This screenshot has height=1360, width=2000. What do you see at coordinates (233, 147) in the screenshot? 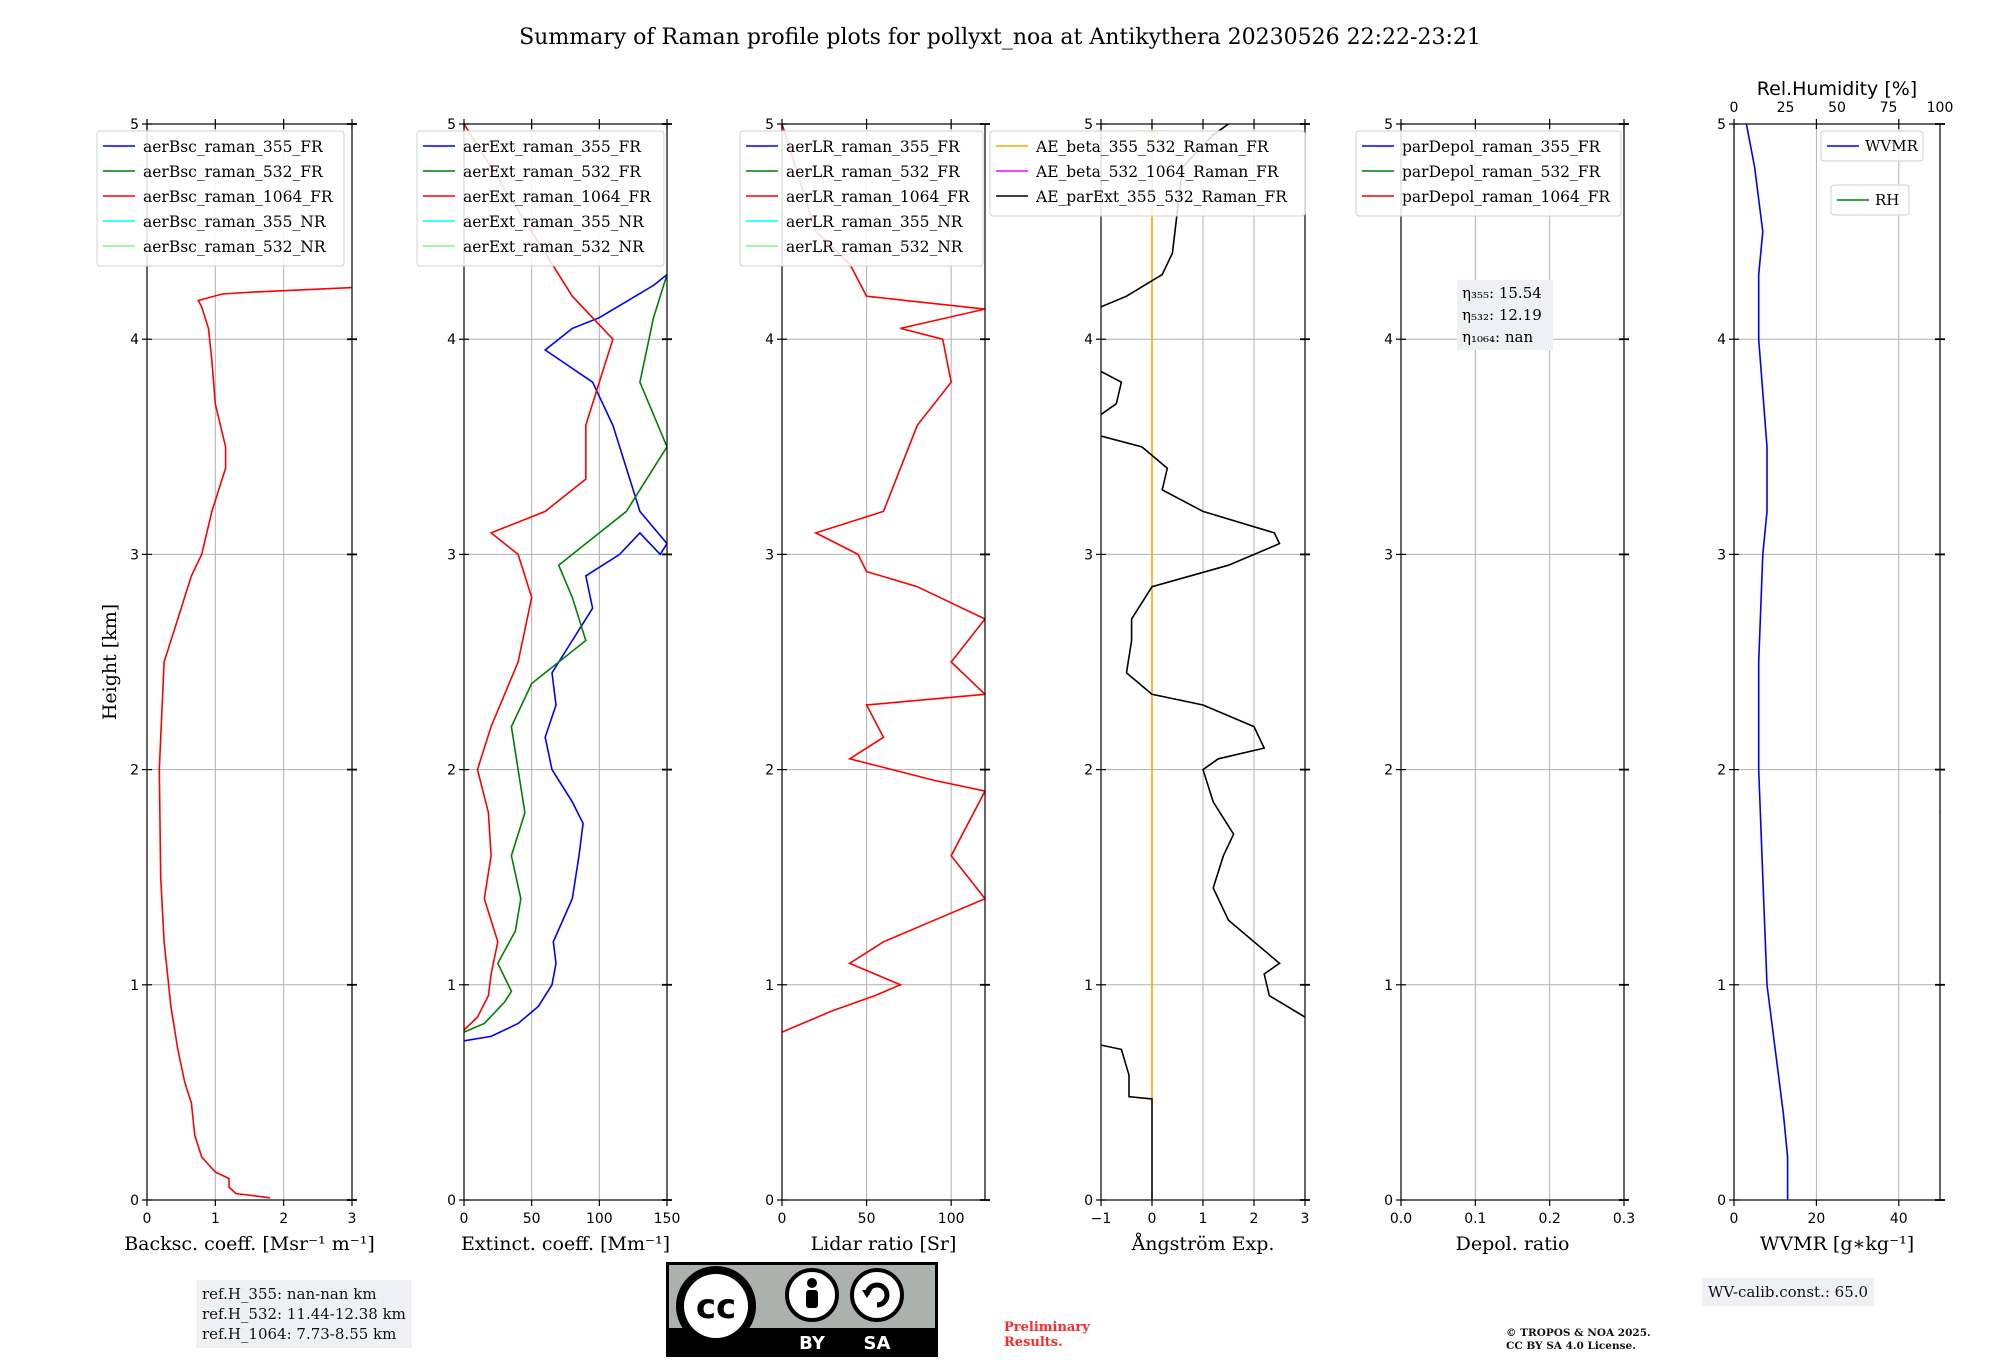
I see `legend-label: aerBsc_raman_355_FR` at bounding box center [233, 147].